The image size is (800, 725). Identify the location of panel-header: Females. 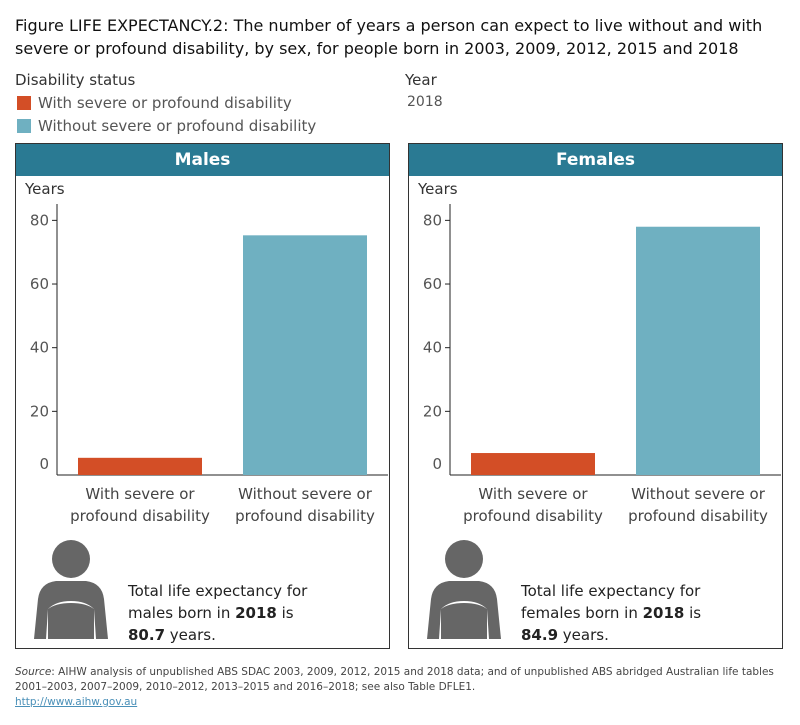
(595, 160).